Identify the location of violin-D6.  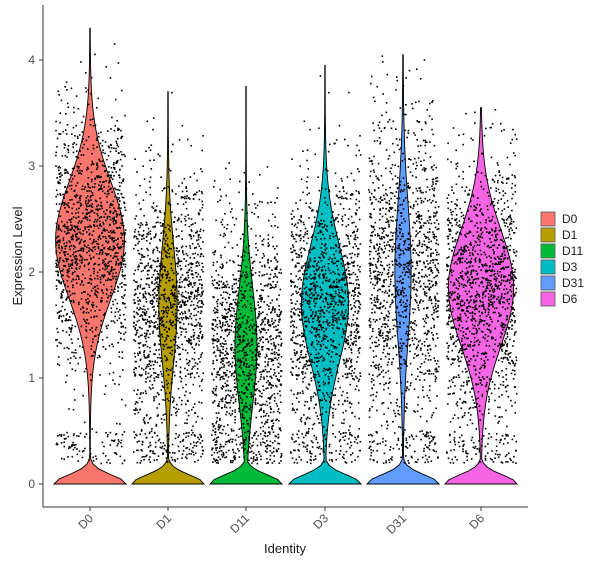
(481, 296).